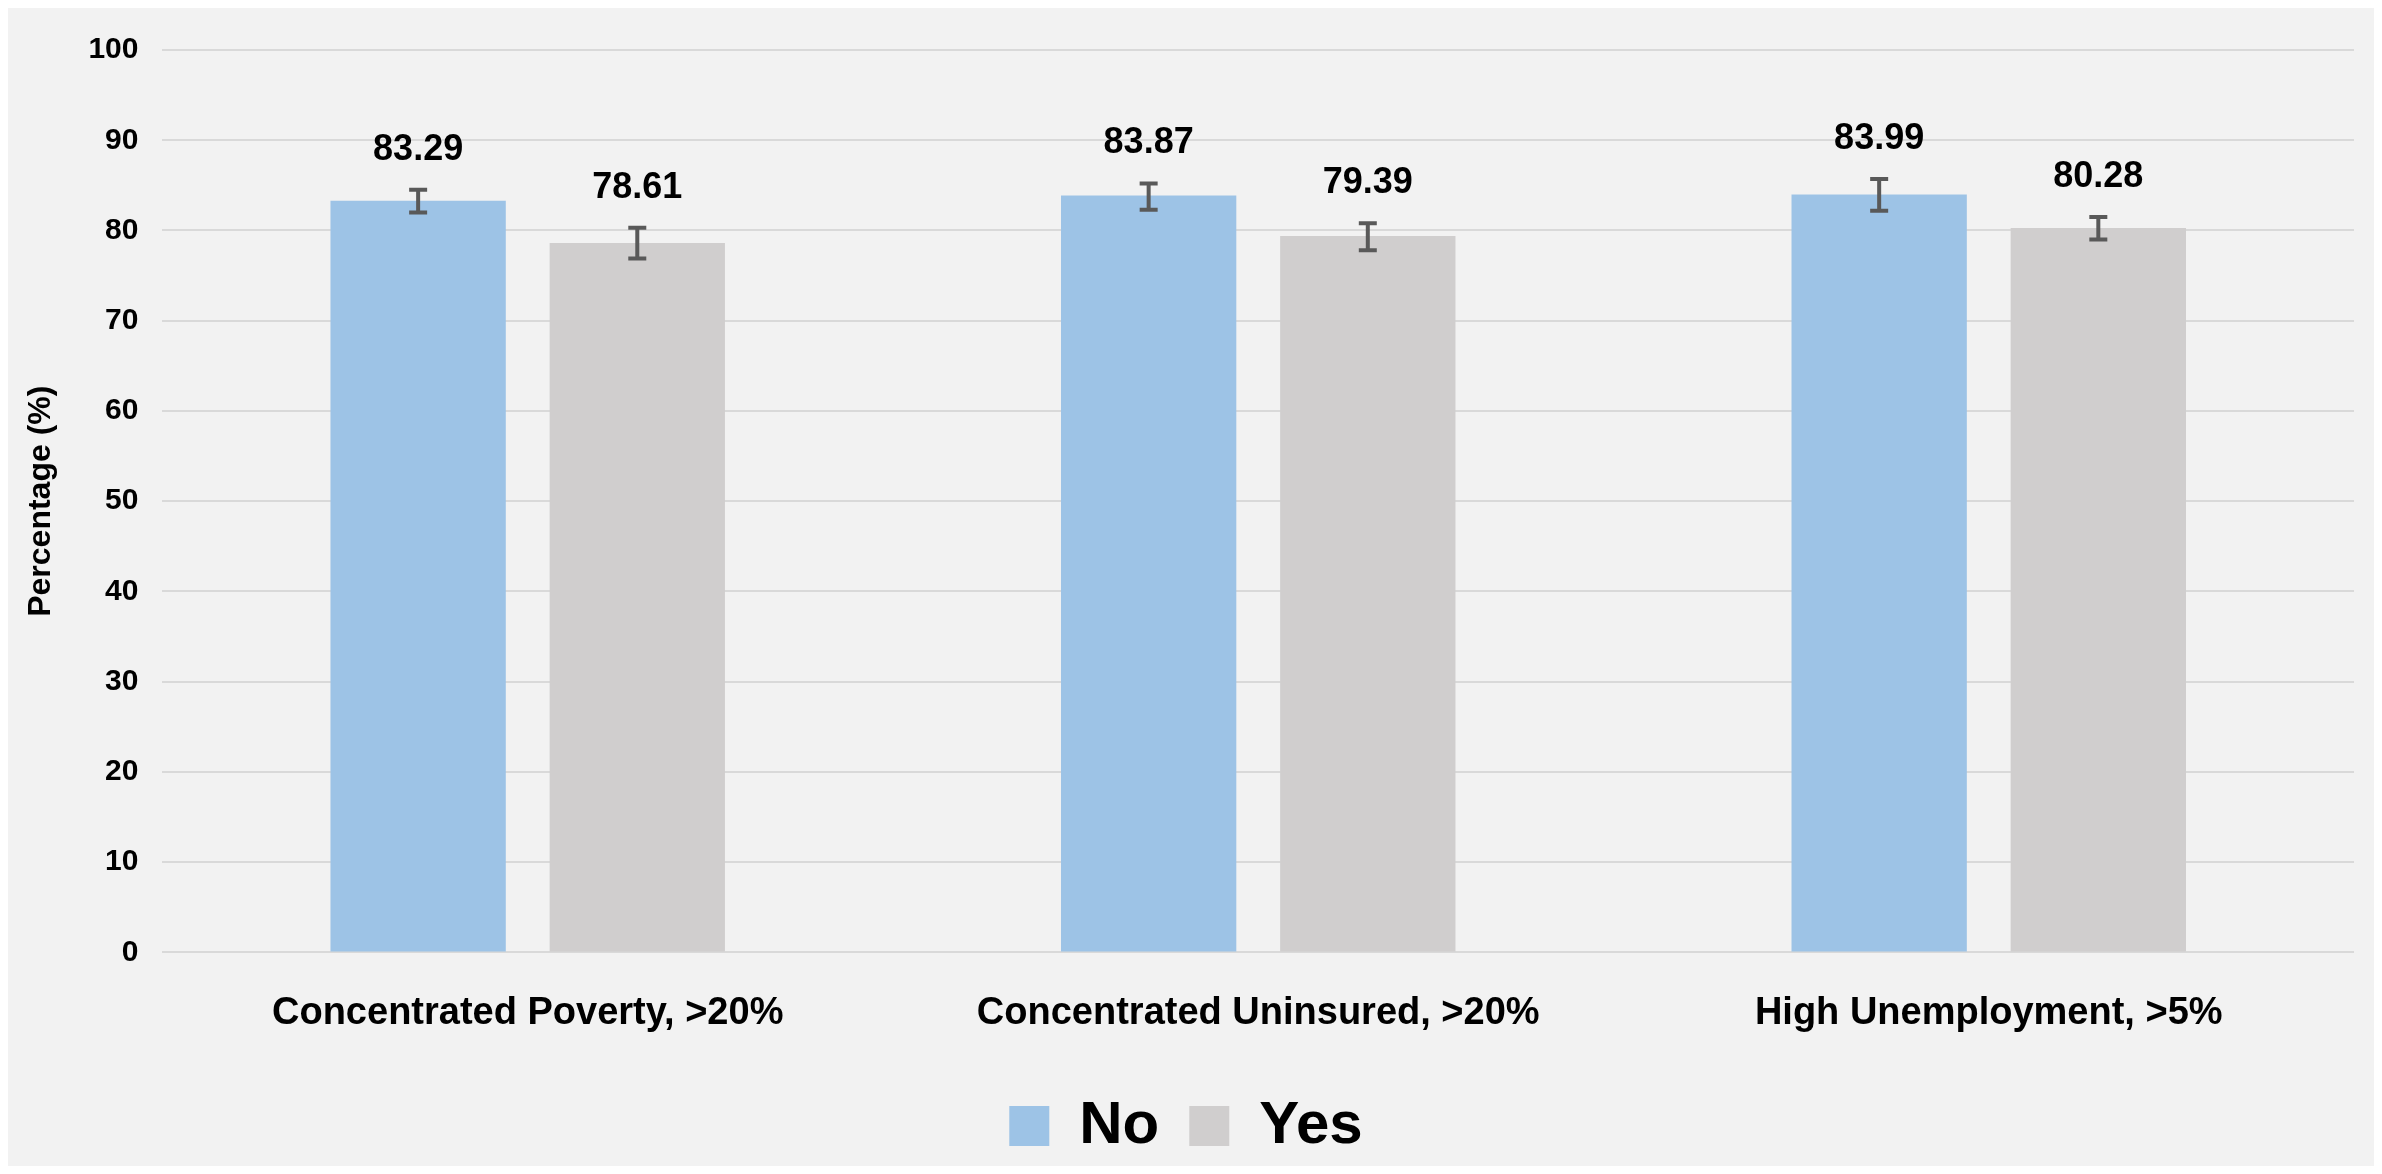  Describe the element at coordinates (418, 147) in the screenshot. I see `data-label: 83.29` at that location.